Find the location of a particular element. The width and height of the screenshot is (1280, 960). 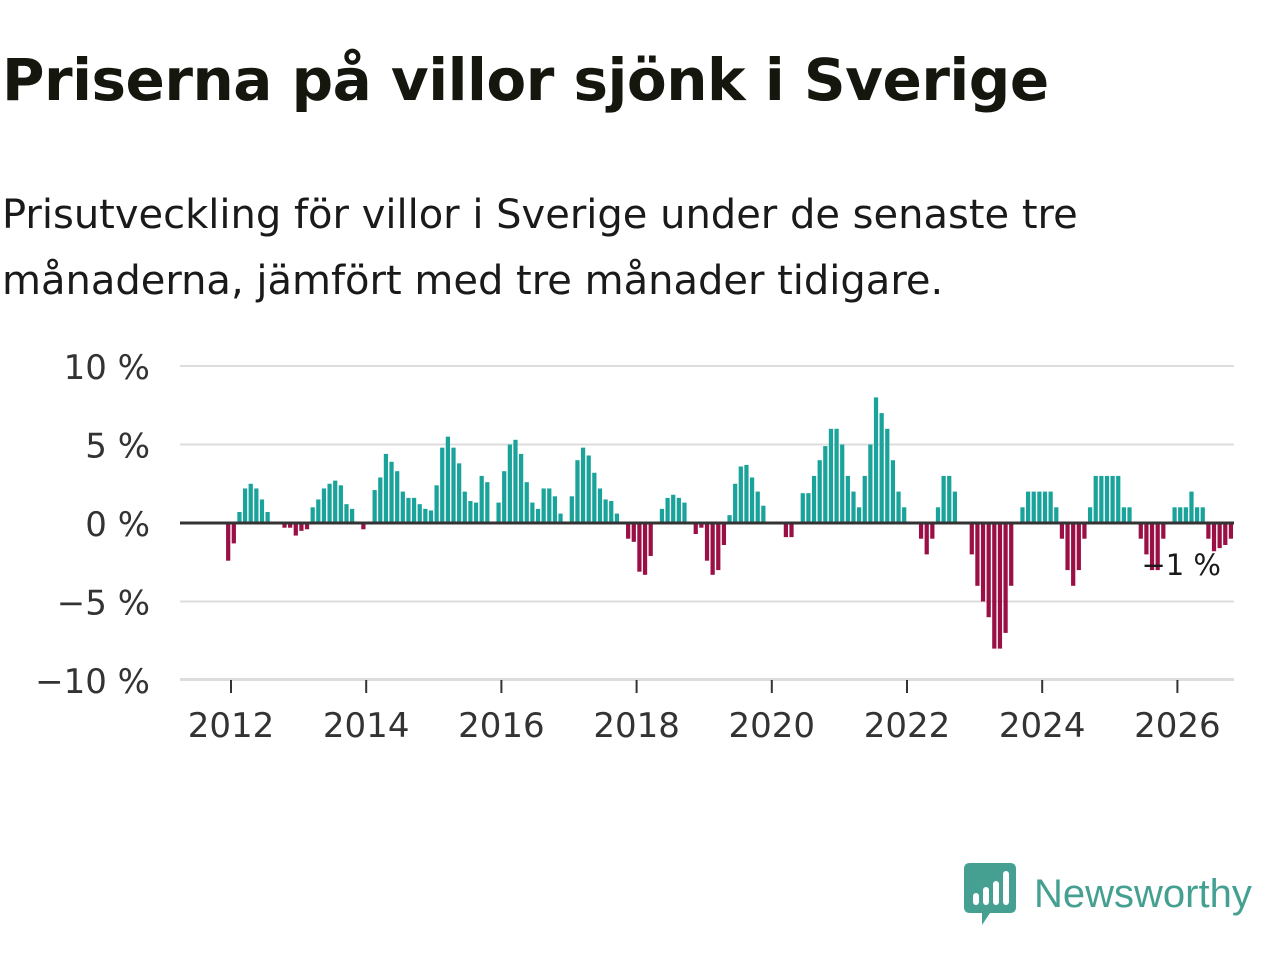

y-tick-label: −10 % is located at coordinates (92, 682).